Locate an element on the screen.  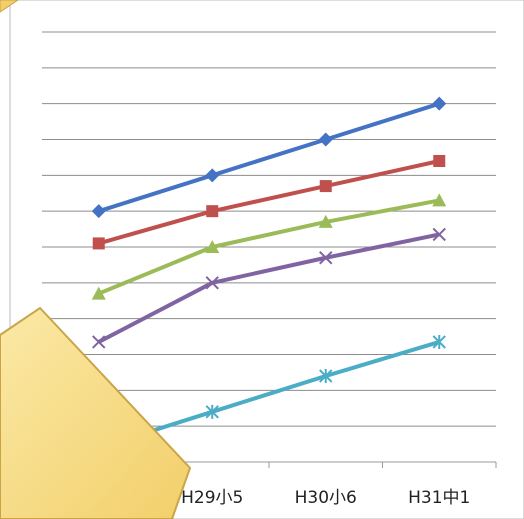
x-tick-label: H31中1 is located at coordinates (439, 498).